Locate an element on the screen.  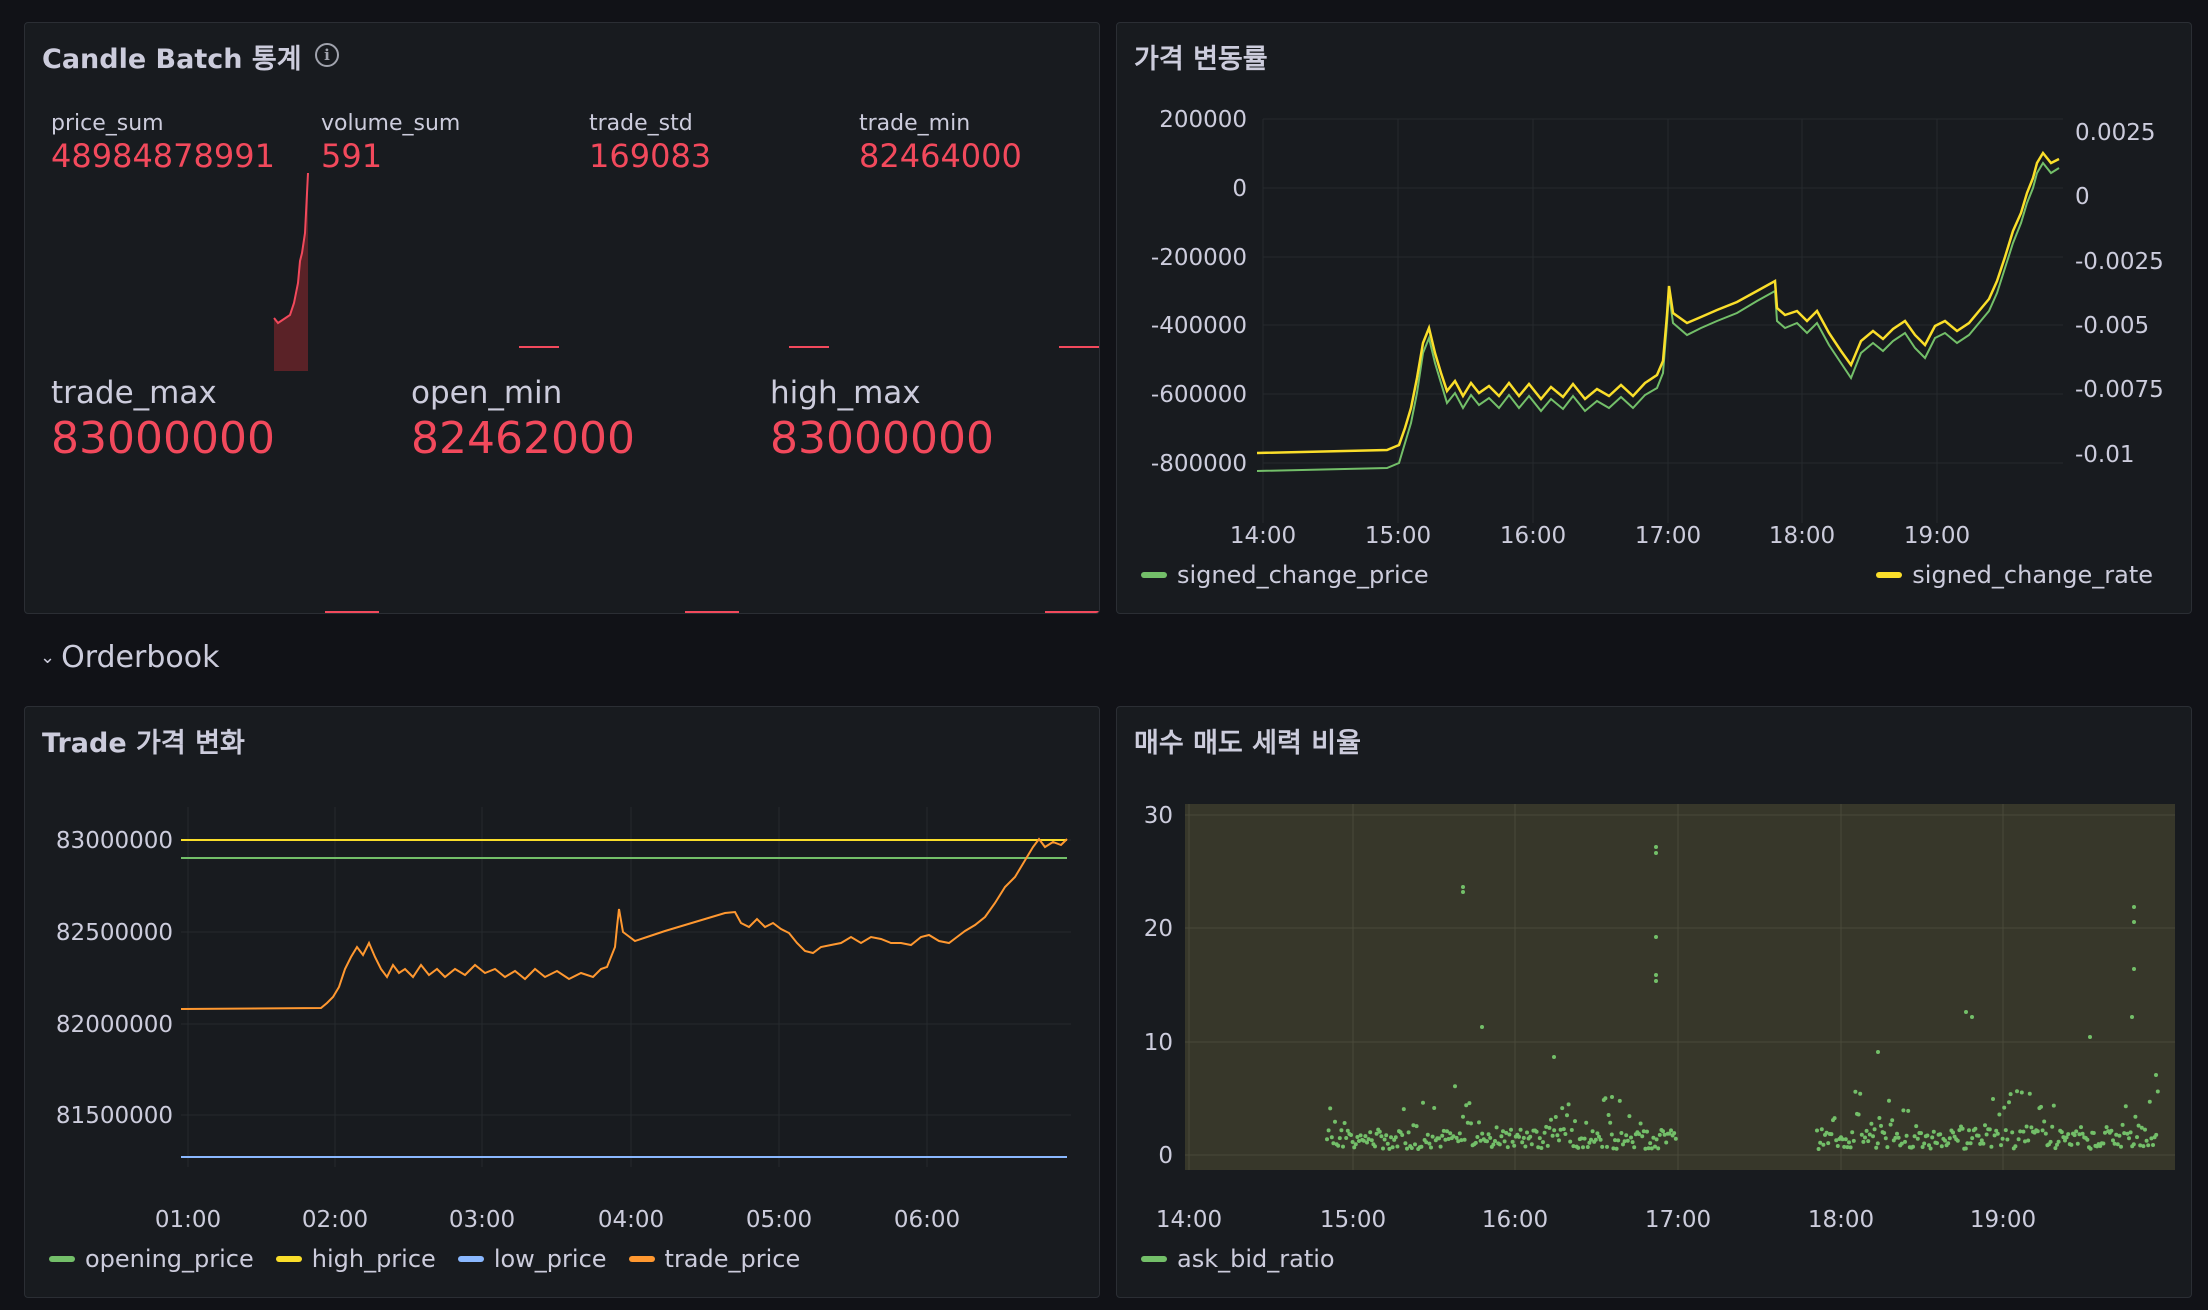
legend-item-opening-price: opening_price is located at coordinates (151, 1259).